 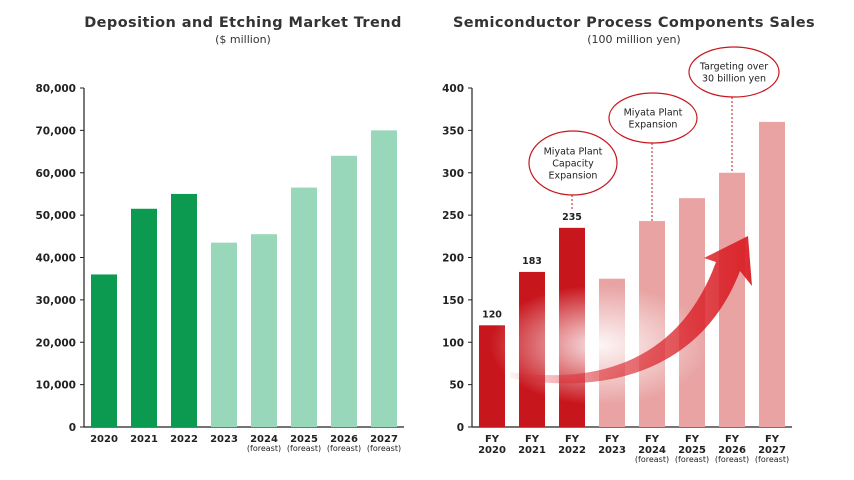 What do you see at coordinates (633, 39) in the screenshot?
I see `chart-subtitle: (100 million yen)` at bounding box center [633, 39].